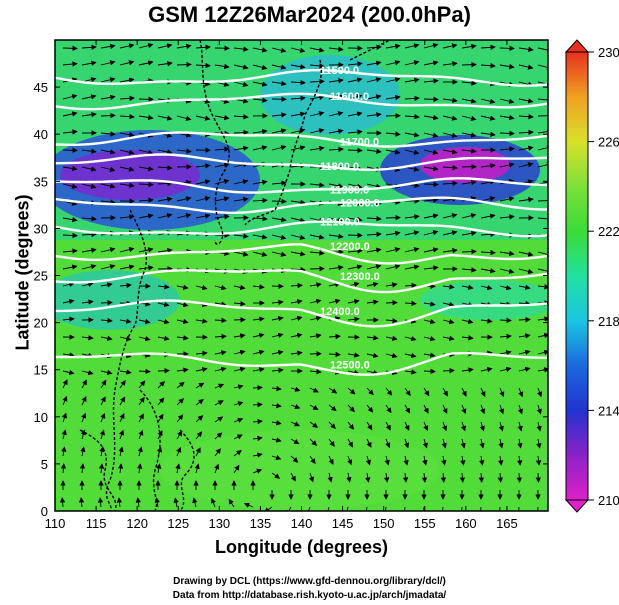 Image resolution: width=619 pixels, height=605 pixels. Describe the element at coordinates (41, 87) in the screenshot. I see `y-tick-label: 45` at that location.